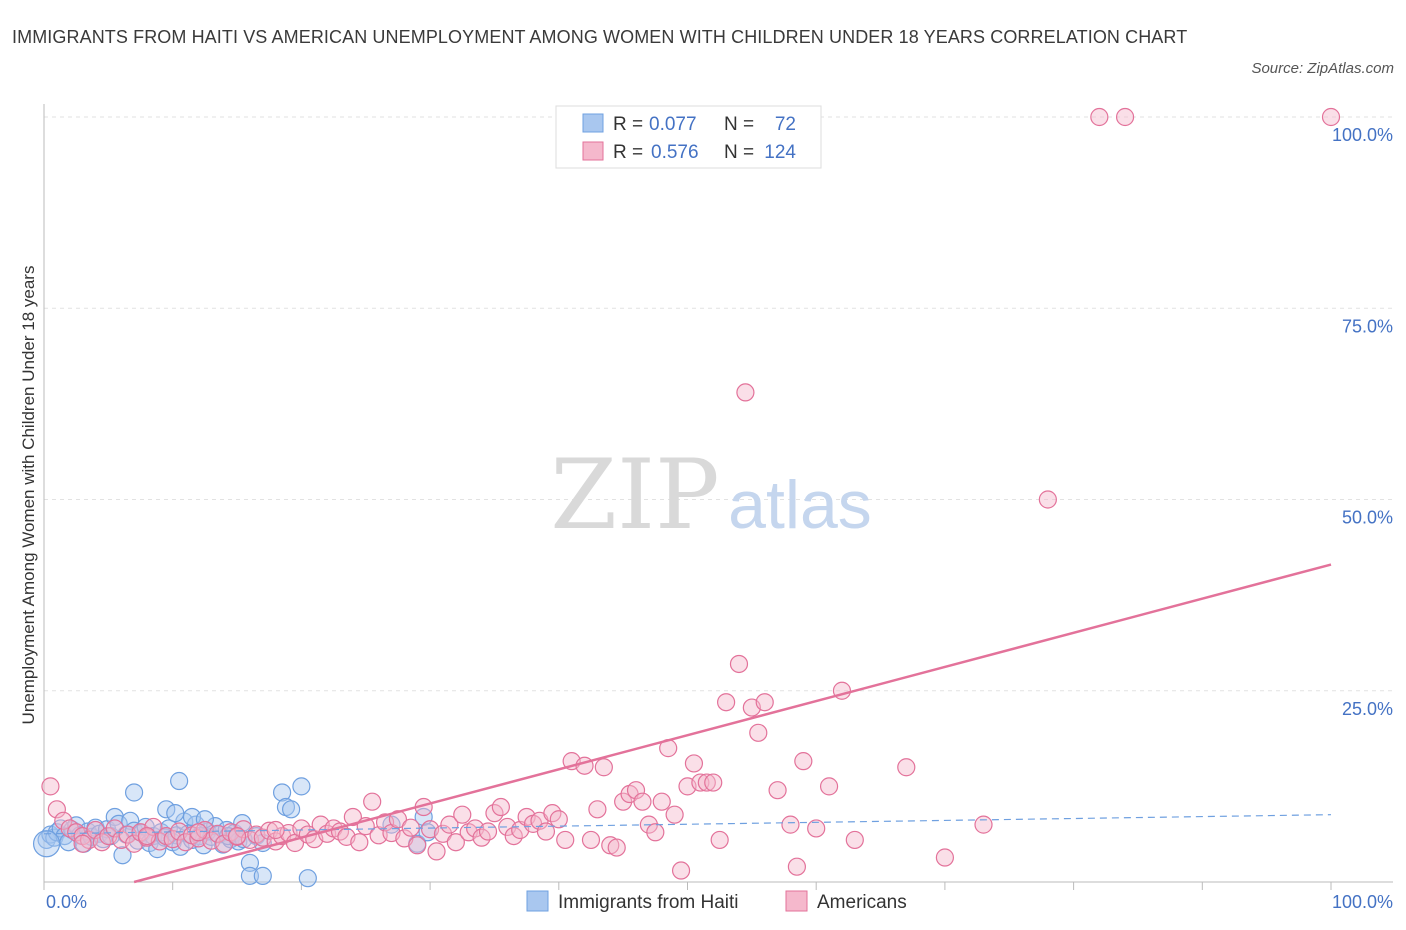  Describe the element at coordinates (634, 495) in the screenshot. I see `watermark-zip: ZIP` at that location.